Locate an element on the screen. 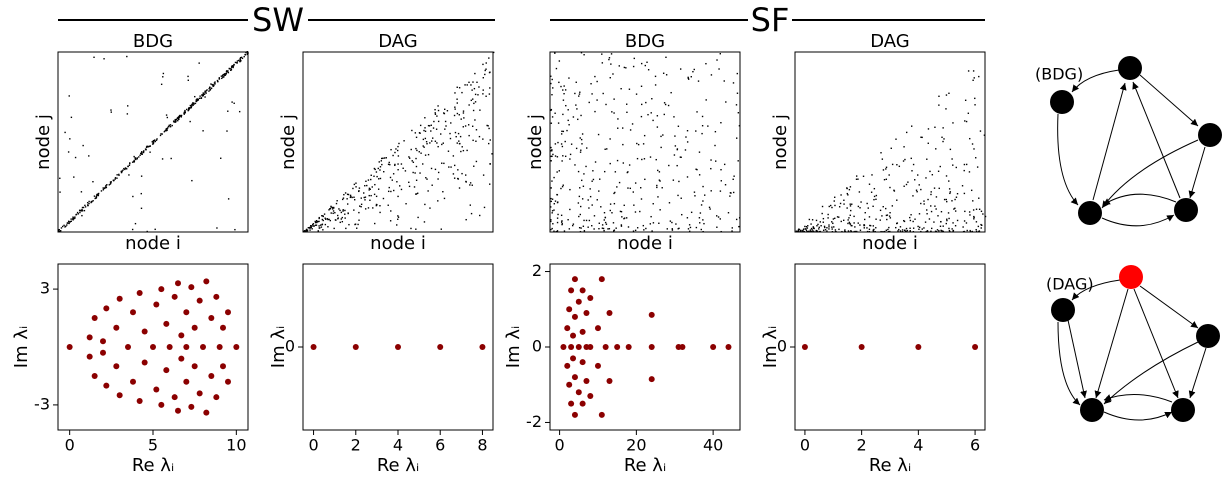 This screenshot has width=1227, height=479. plot-frame is located at coordinates (645, 347).